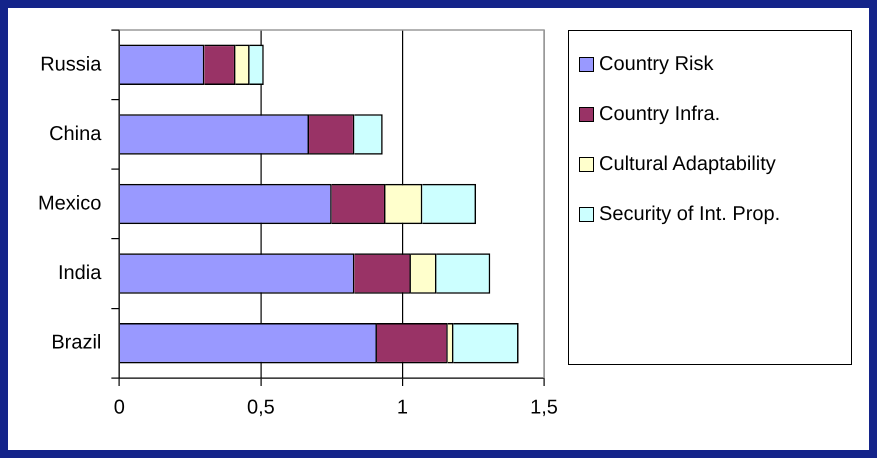 Image resolution: width=877 pixels, height=458 pixels. Describe the element at coordinates (70, 203) in the screenshot. I see `y-tick-label: Mexico` at that location.